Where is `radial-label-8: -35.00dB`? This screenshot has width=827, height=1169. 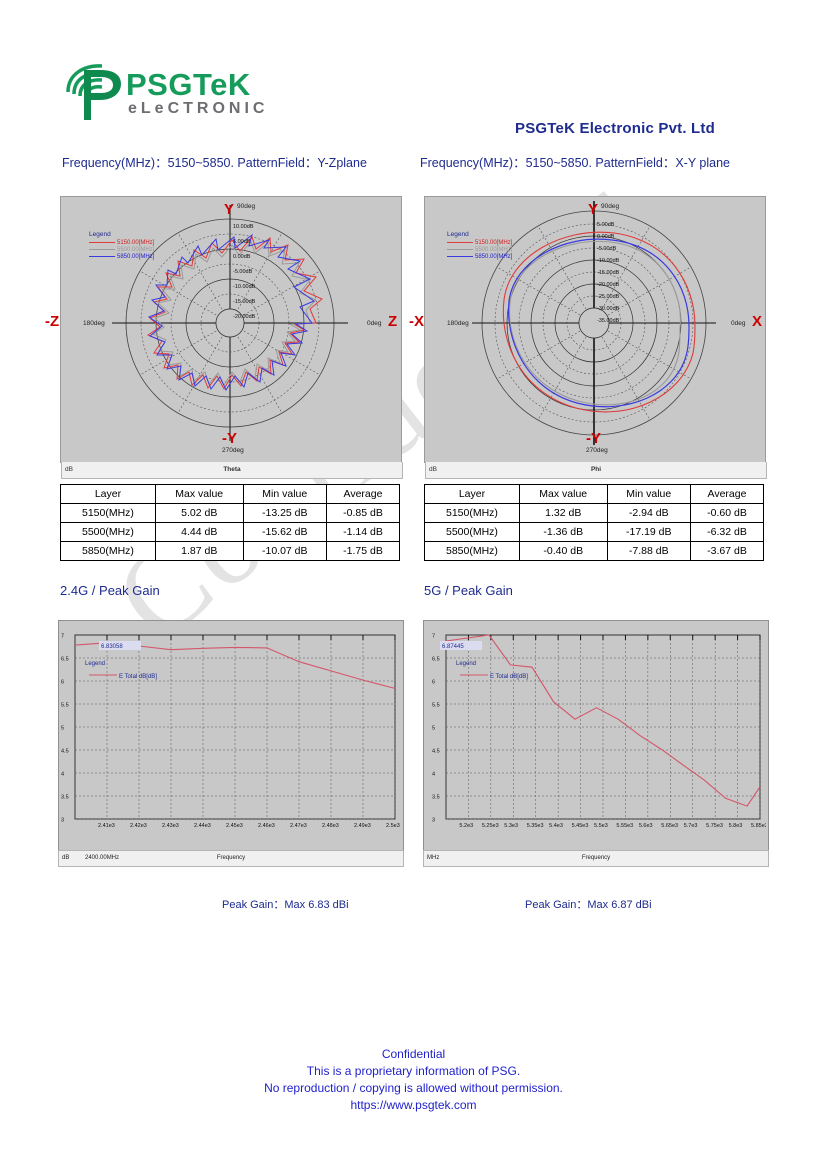 radial-label-8: -35.00dB is located at coordinates (608, 321).